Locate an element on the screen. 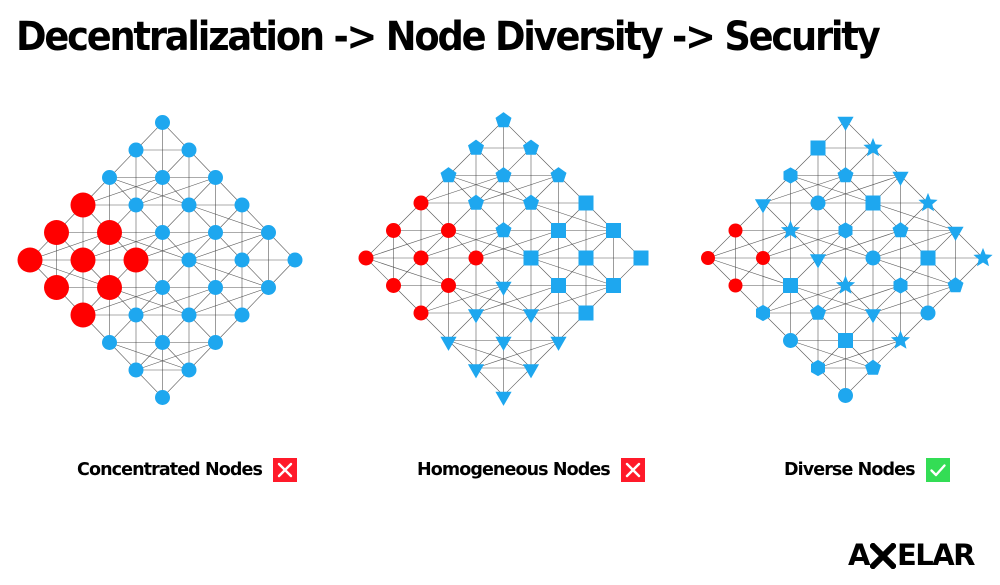  logo-text-end: ELAR is located at coordinates (936, 555).